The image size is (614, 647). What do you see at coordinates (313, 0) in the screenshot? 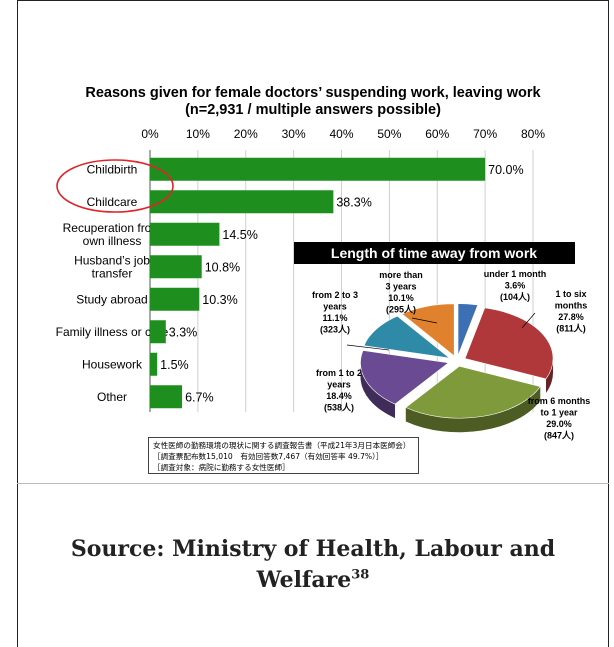
I see `frame-top-border` at bounding box center [313, 0].